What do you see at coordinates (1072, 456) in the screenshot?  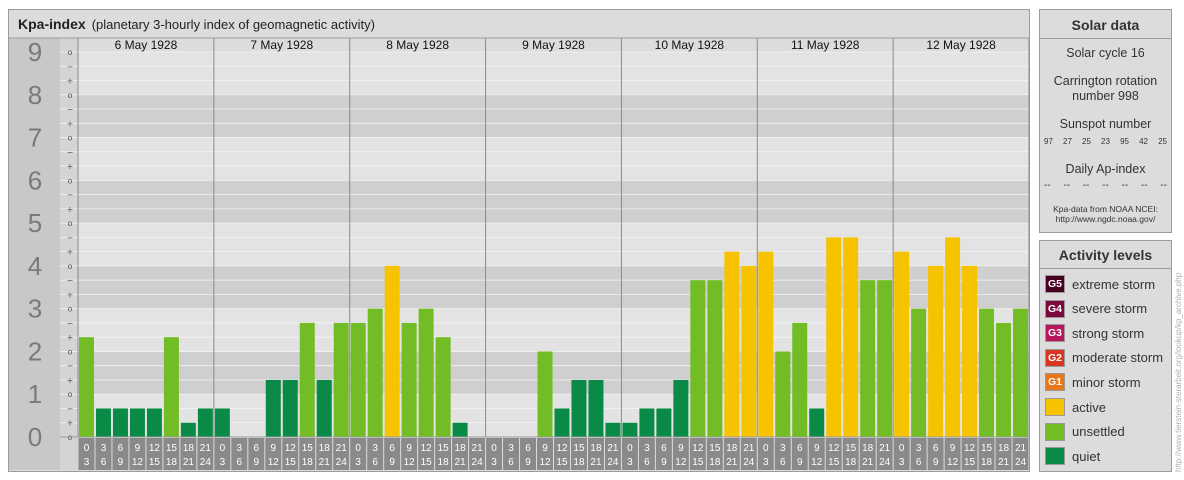 I see `legend-item: quiet` at bounding box center [1072, 456].